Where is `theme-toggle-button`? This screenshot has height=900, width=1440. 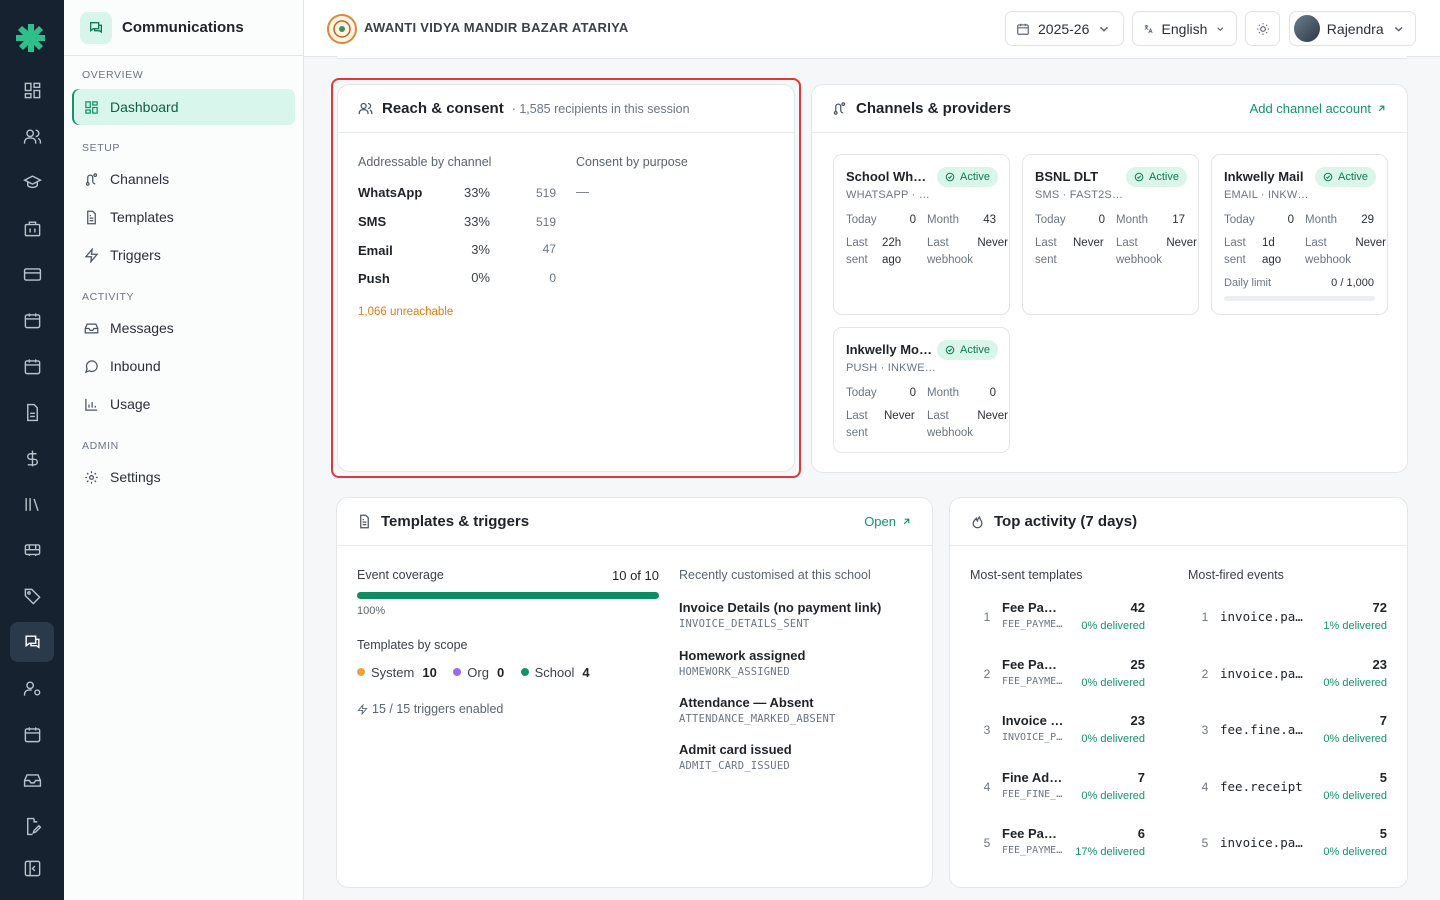
theme-toggle-button is located at coordinates (1262, 28).